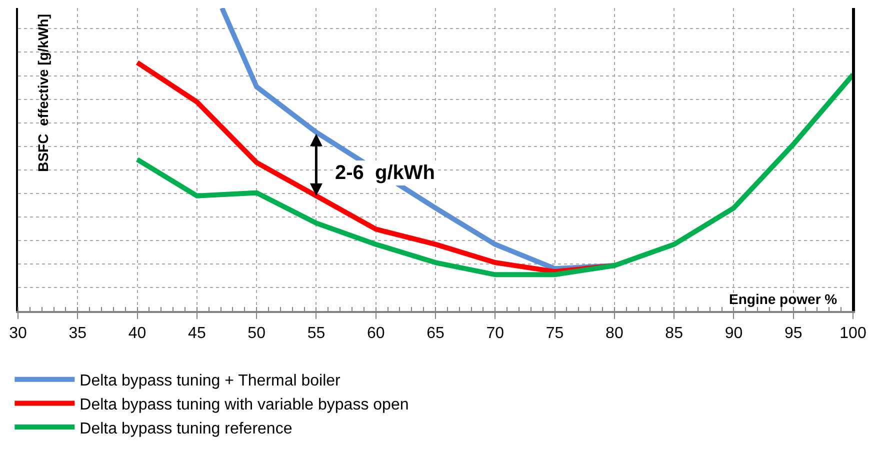  What do you see at coordinates (257, 333) in the screenshot?
I see `x-tick-label: 50` at bounding box center [257, 333].